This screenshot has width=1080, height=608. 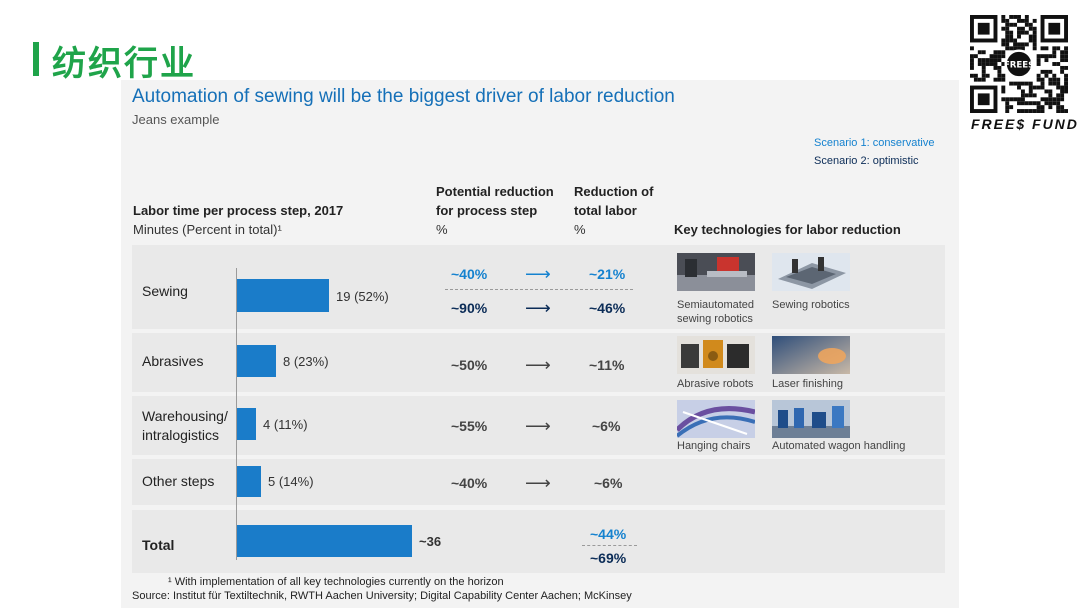 I want to click on other-potential: ~40%, so click(x=469, y=483).